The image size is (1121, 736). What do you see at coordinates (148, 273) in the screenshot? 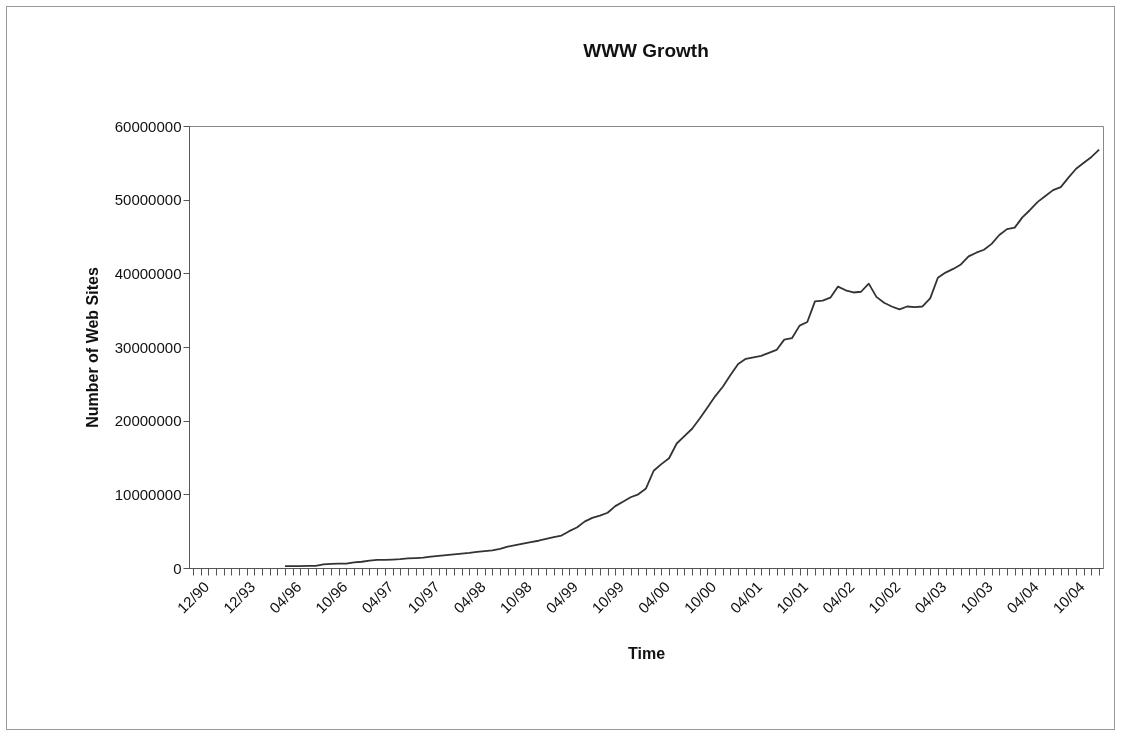
I see `y-tick-label: 40000000` at bounding box center [148, 273].